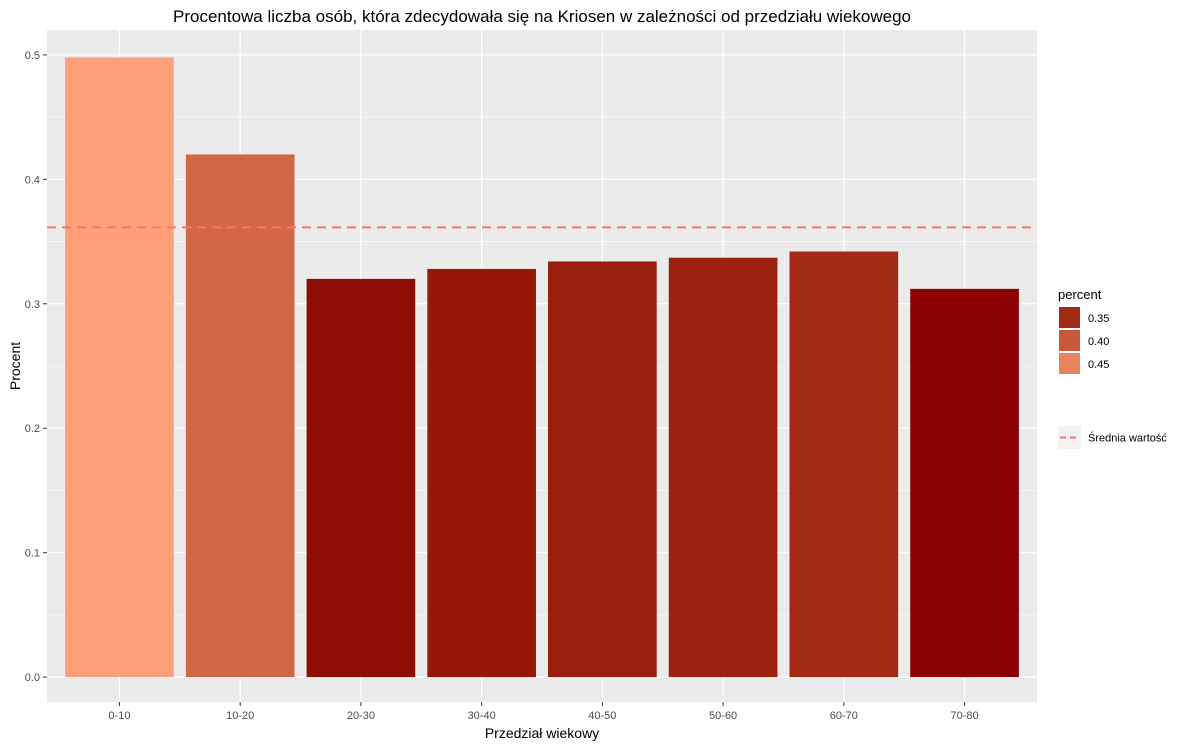  What do you see at coordinates (32, 554) in the screenshot?
I see `y-tick-label: 0.1` at bounding box center [32, 554].